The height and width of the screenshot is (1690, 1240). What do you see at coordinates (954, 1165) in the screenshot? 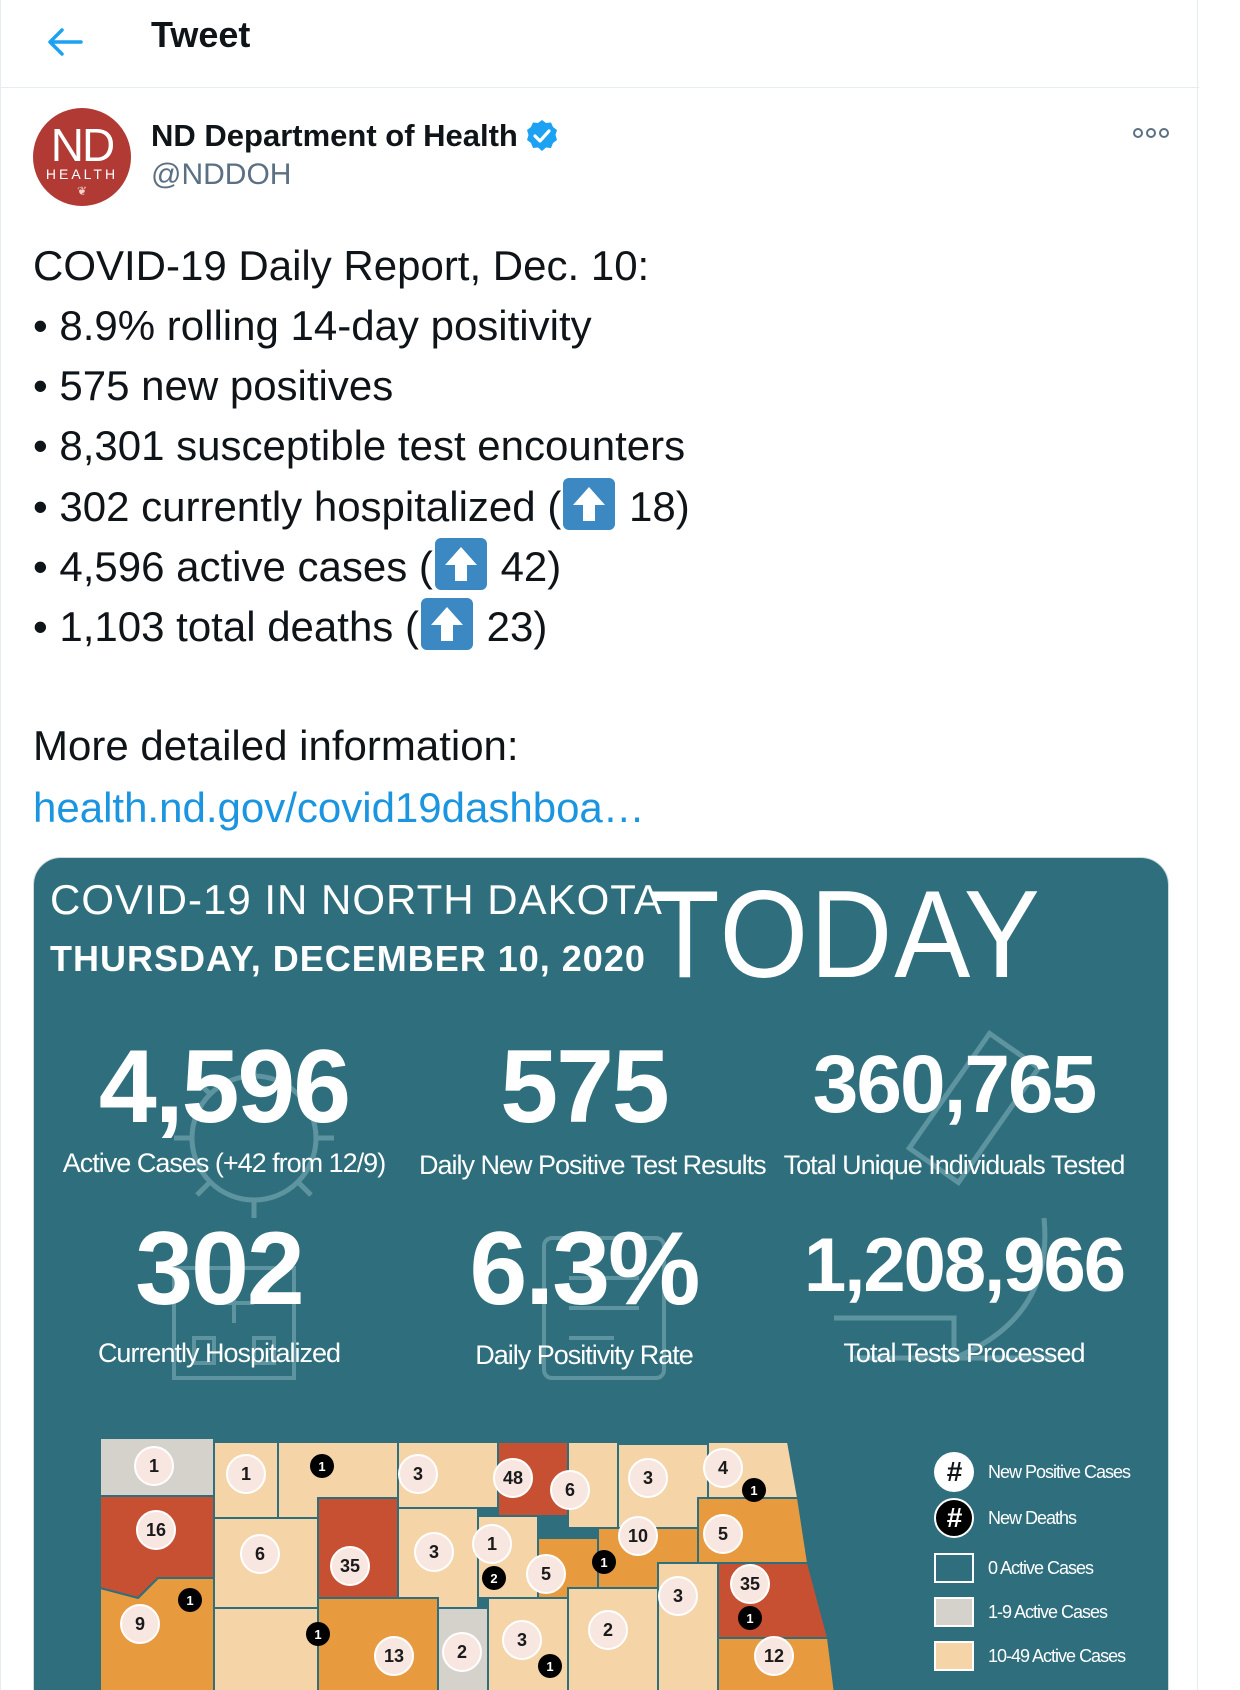
I see `stat-individuals-tested-caption: Total Unique Individuals Tested` at bounding box center [954, 1165].